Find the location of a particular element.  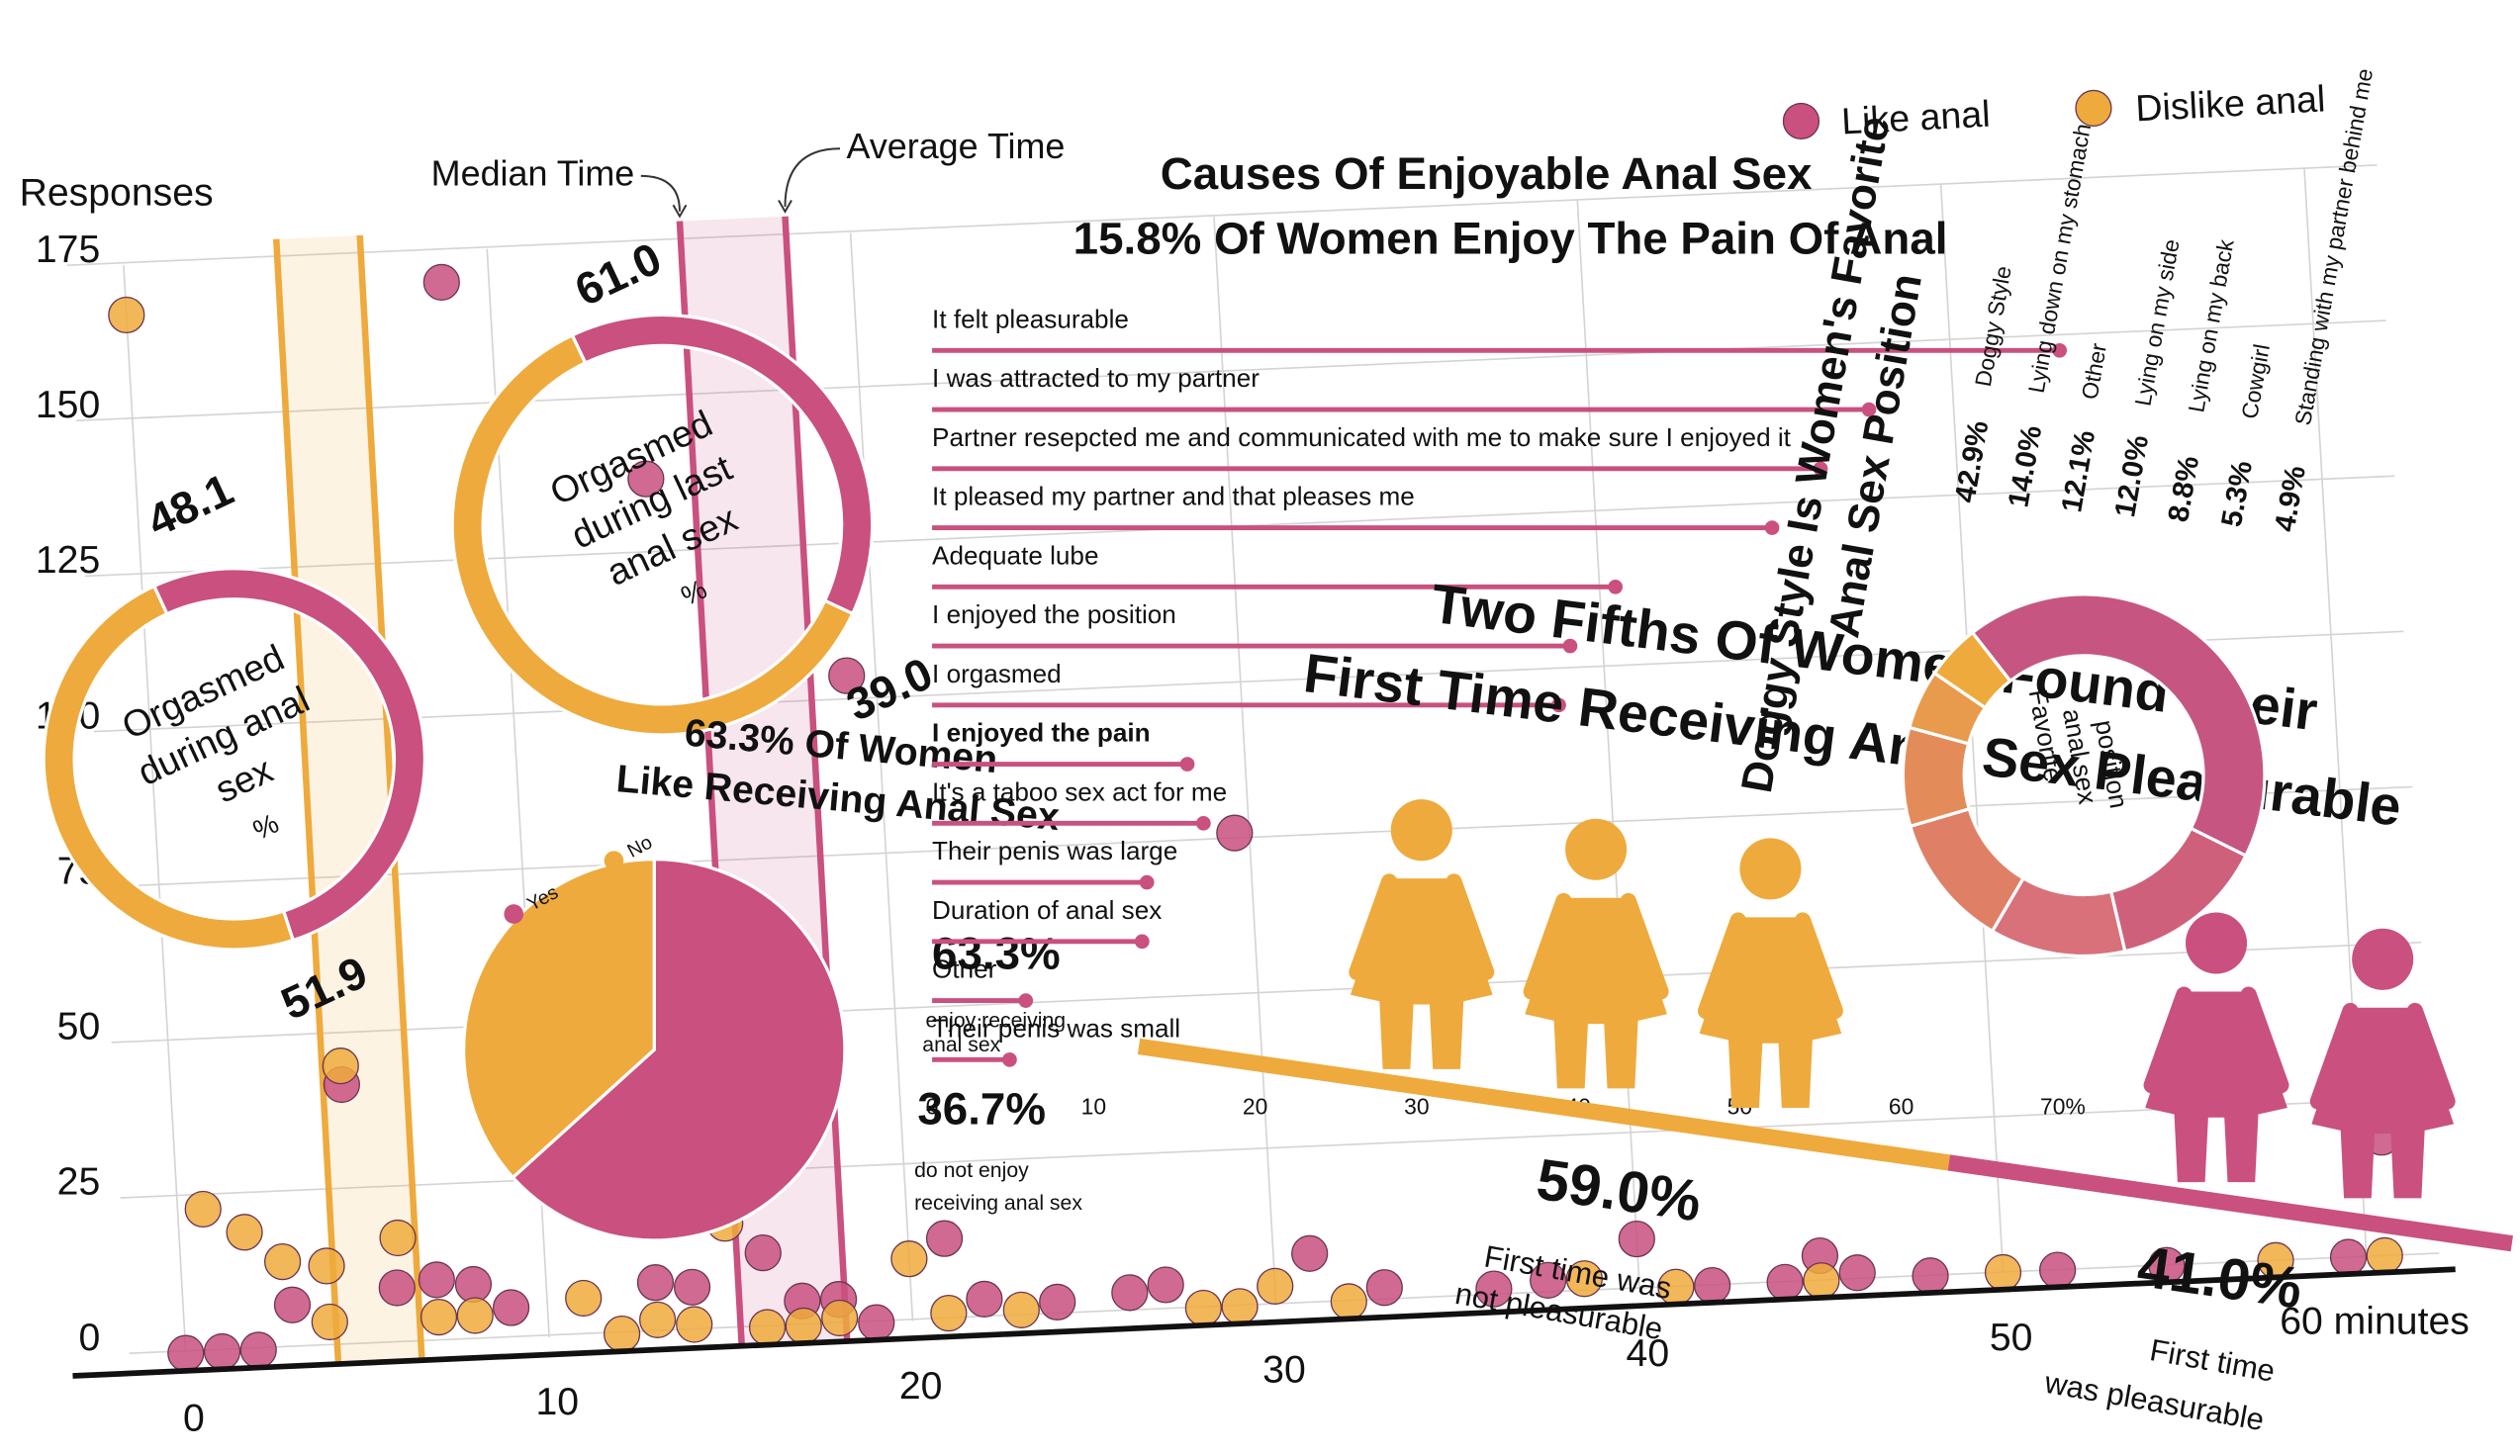

chart-title: Causes Of Enjoyable Anal Sex is located at coordinates (1487, 173).